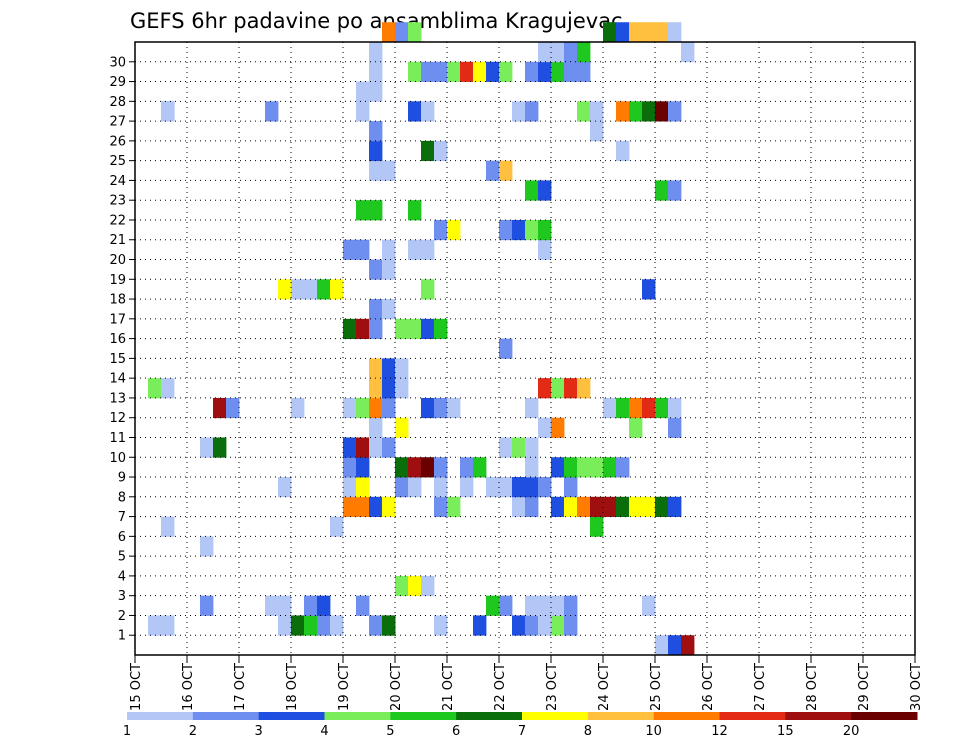 This screenshot has width=960, height=742. Describe the element at coordinates (448, 687) in the screenshot. I see `x-tick-label: 21 OCT` at that location.